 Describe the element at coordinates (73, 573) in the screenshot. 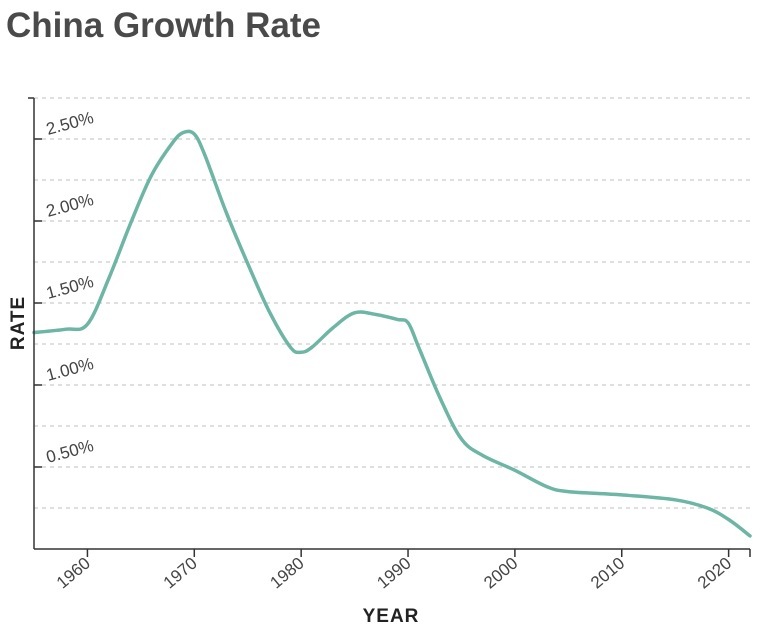

I see `x-tick-label-0: 1960` at that location.